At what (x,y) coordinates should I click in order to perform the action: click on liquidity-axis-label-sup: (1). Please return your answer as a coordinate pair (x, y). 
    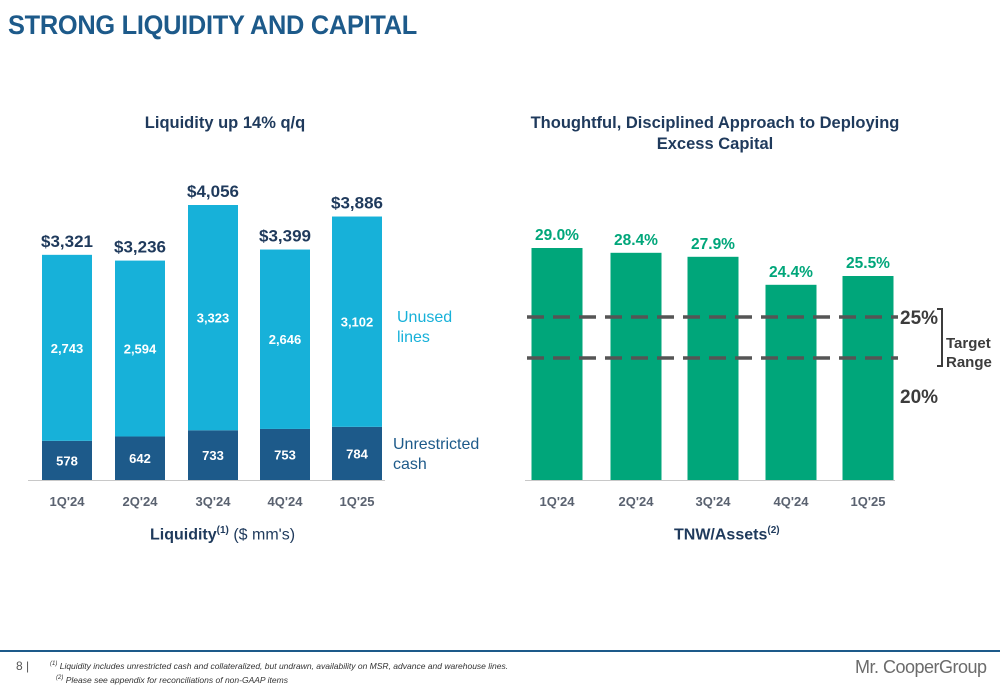
    Looking at the image, I should click on (222, 530).